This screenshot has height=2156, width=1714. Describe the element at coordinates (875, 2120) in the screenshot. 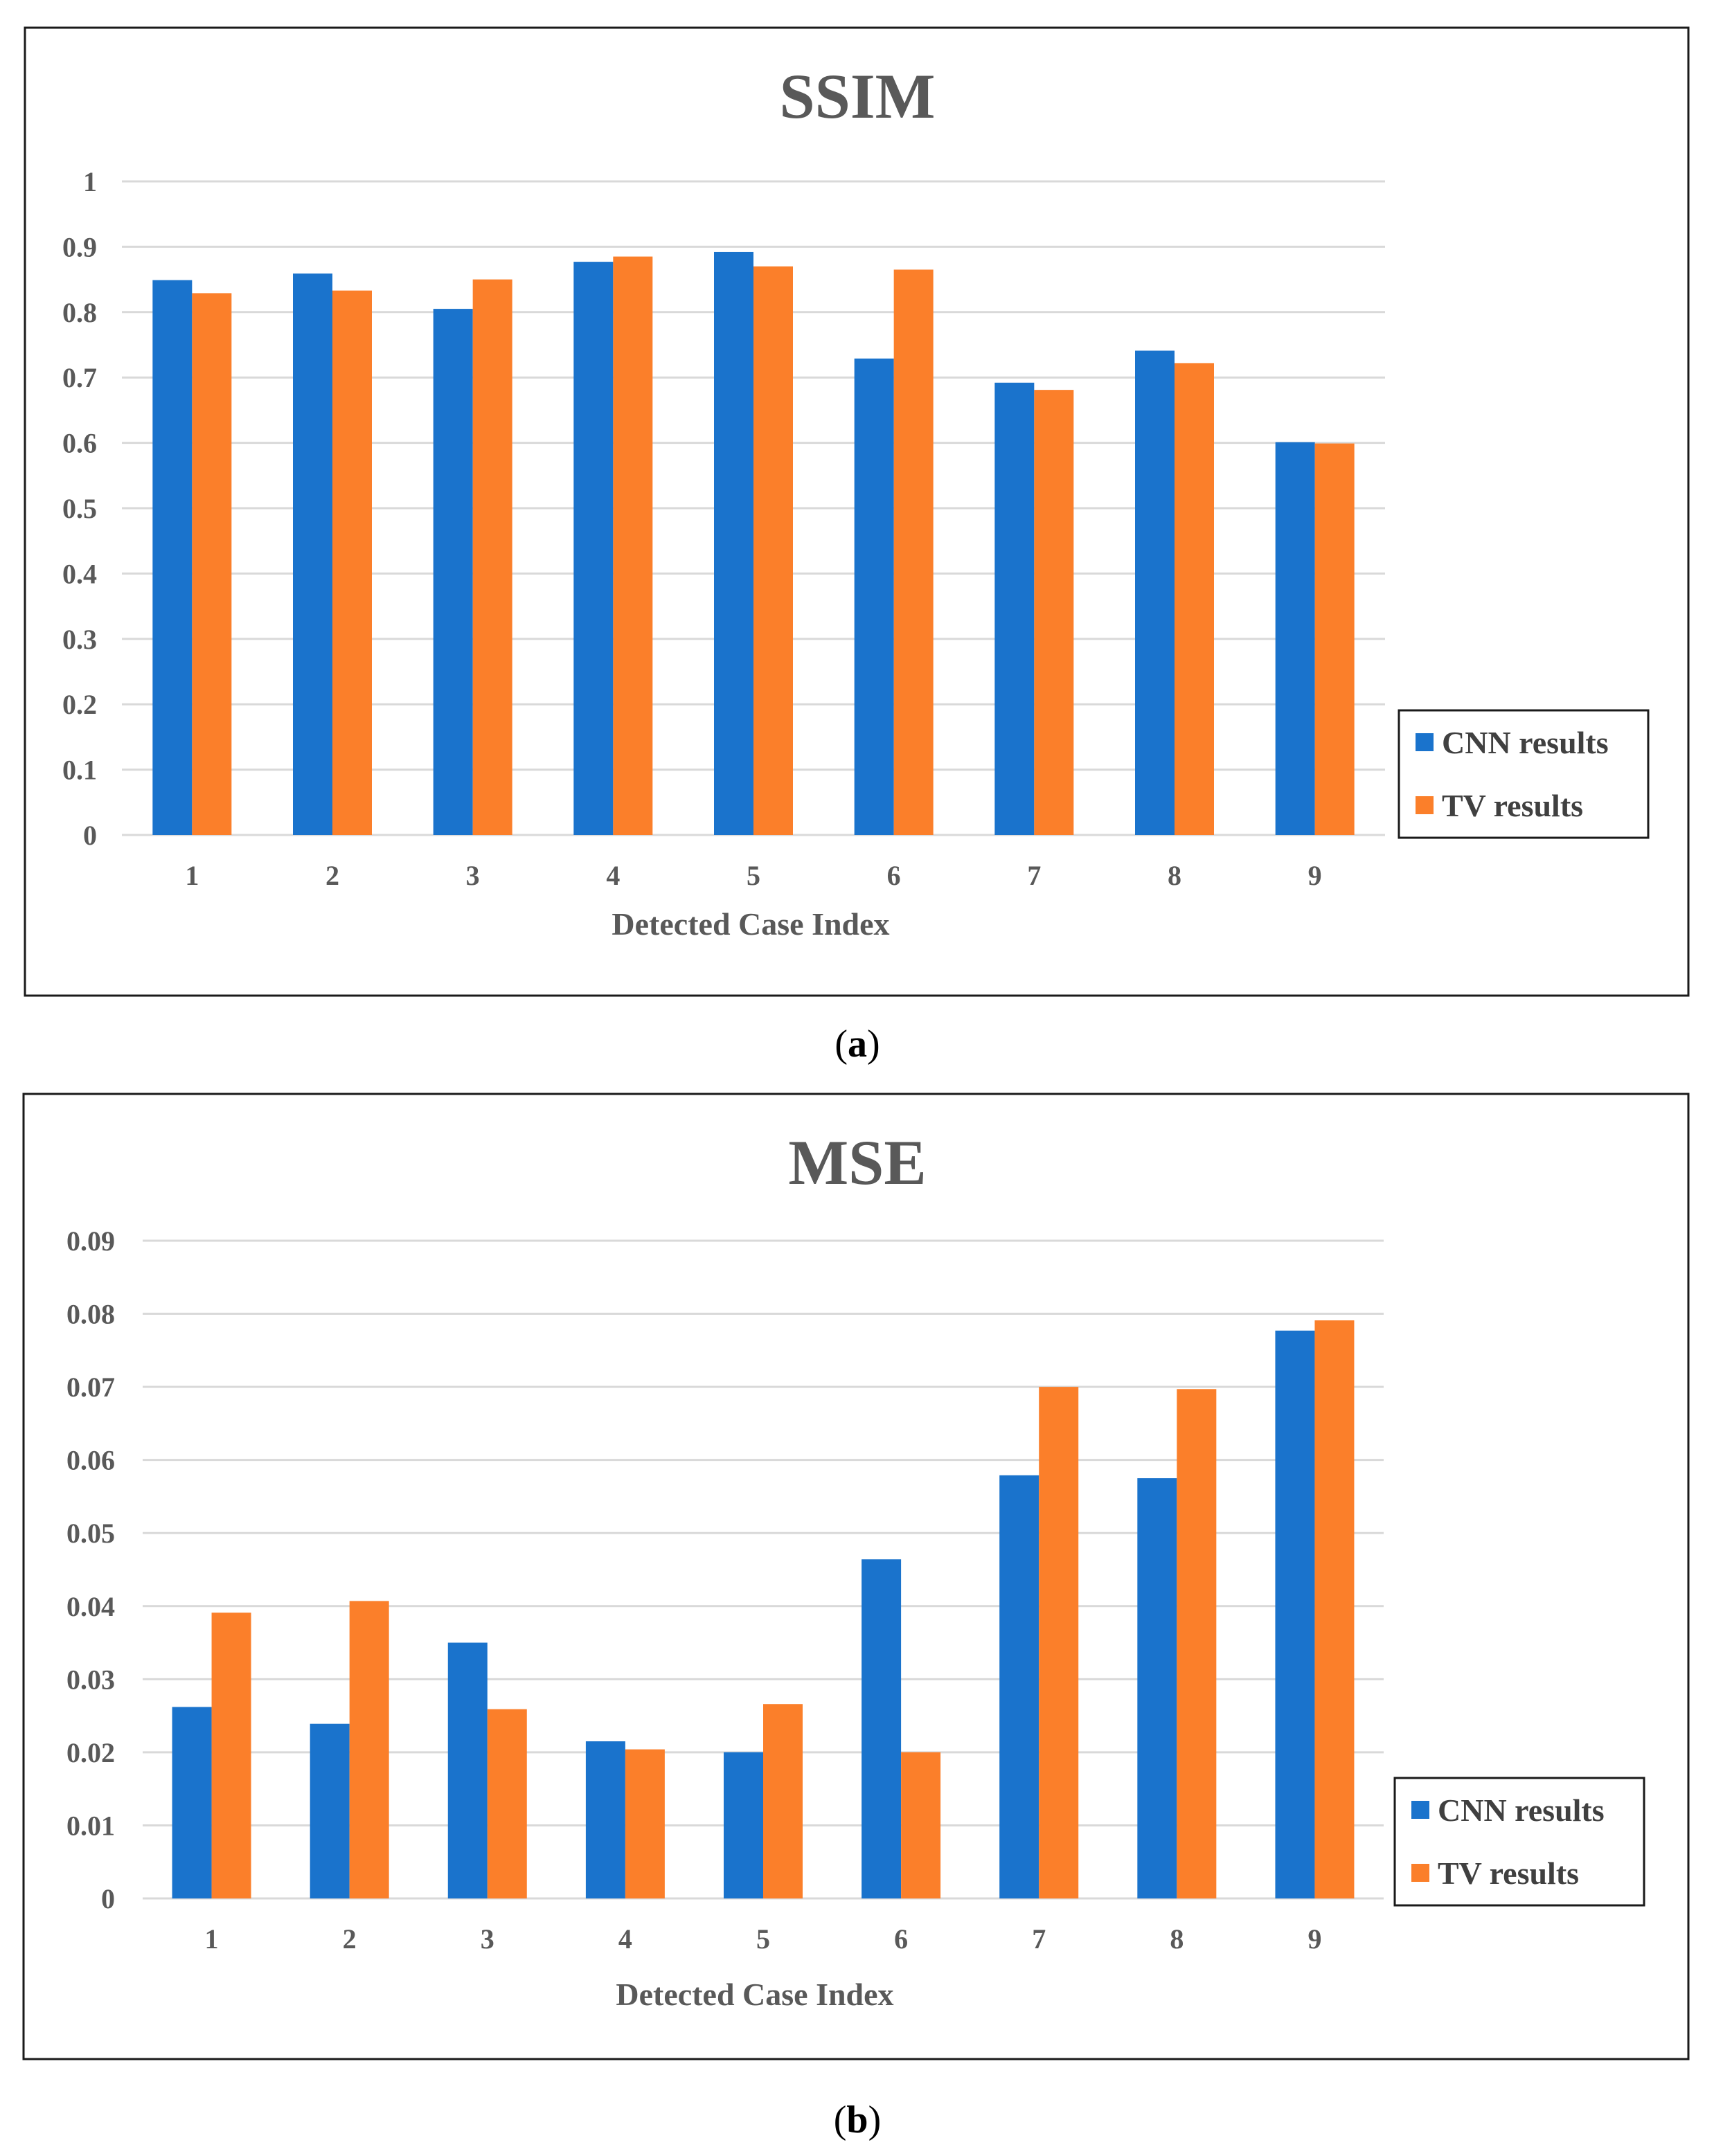

I see `panel-label-close: )` at that location.